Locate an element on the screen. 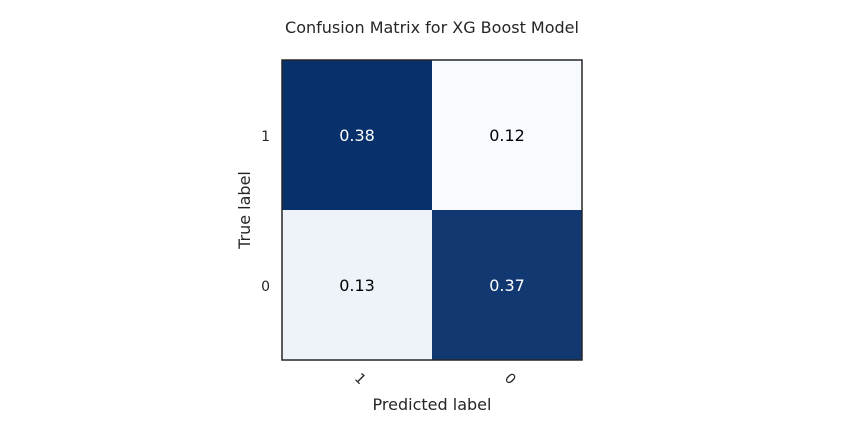 The width and height of the screenshot is (864, 436). y-tick-labels: 10 is located at coordinates (265, 212).